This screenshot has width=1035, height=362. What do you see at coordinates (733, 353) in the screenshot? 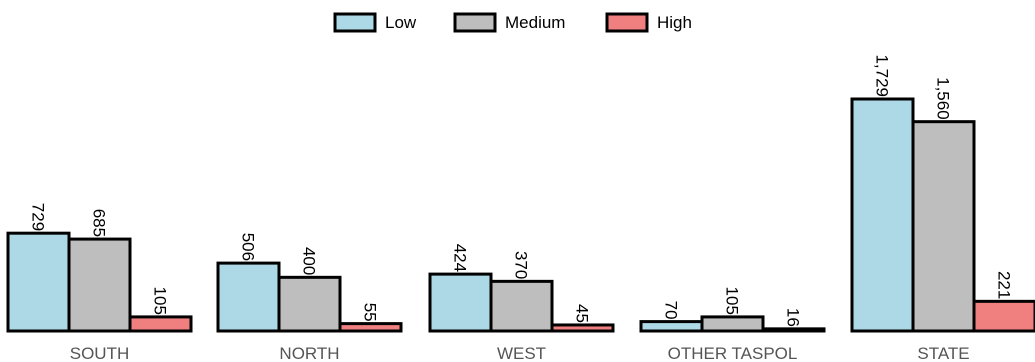
I see `category-label-other-taspol: OTHER TASPOL` at bounding box center [733, 353].